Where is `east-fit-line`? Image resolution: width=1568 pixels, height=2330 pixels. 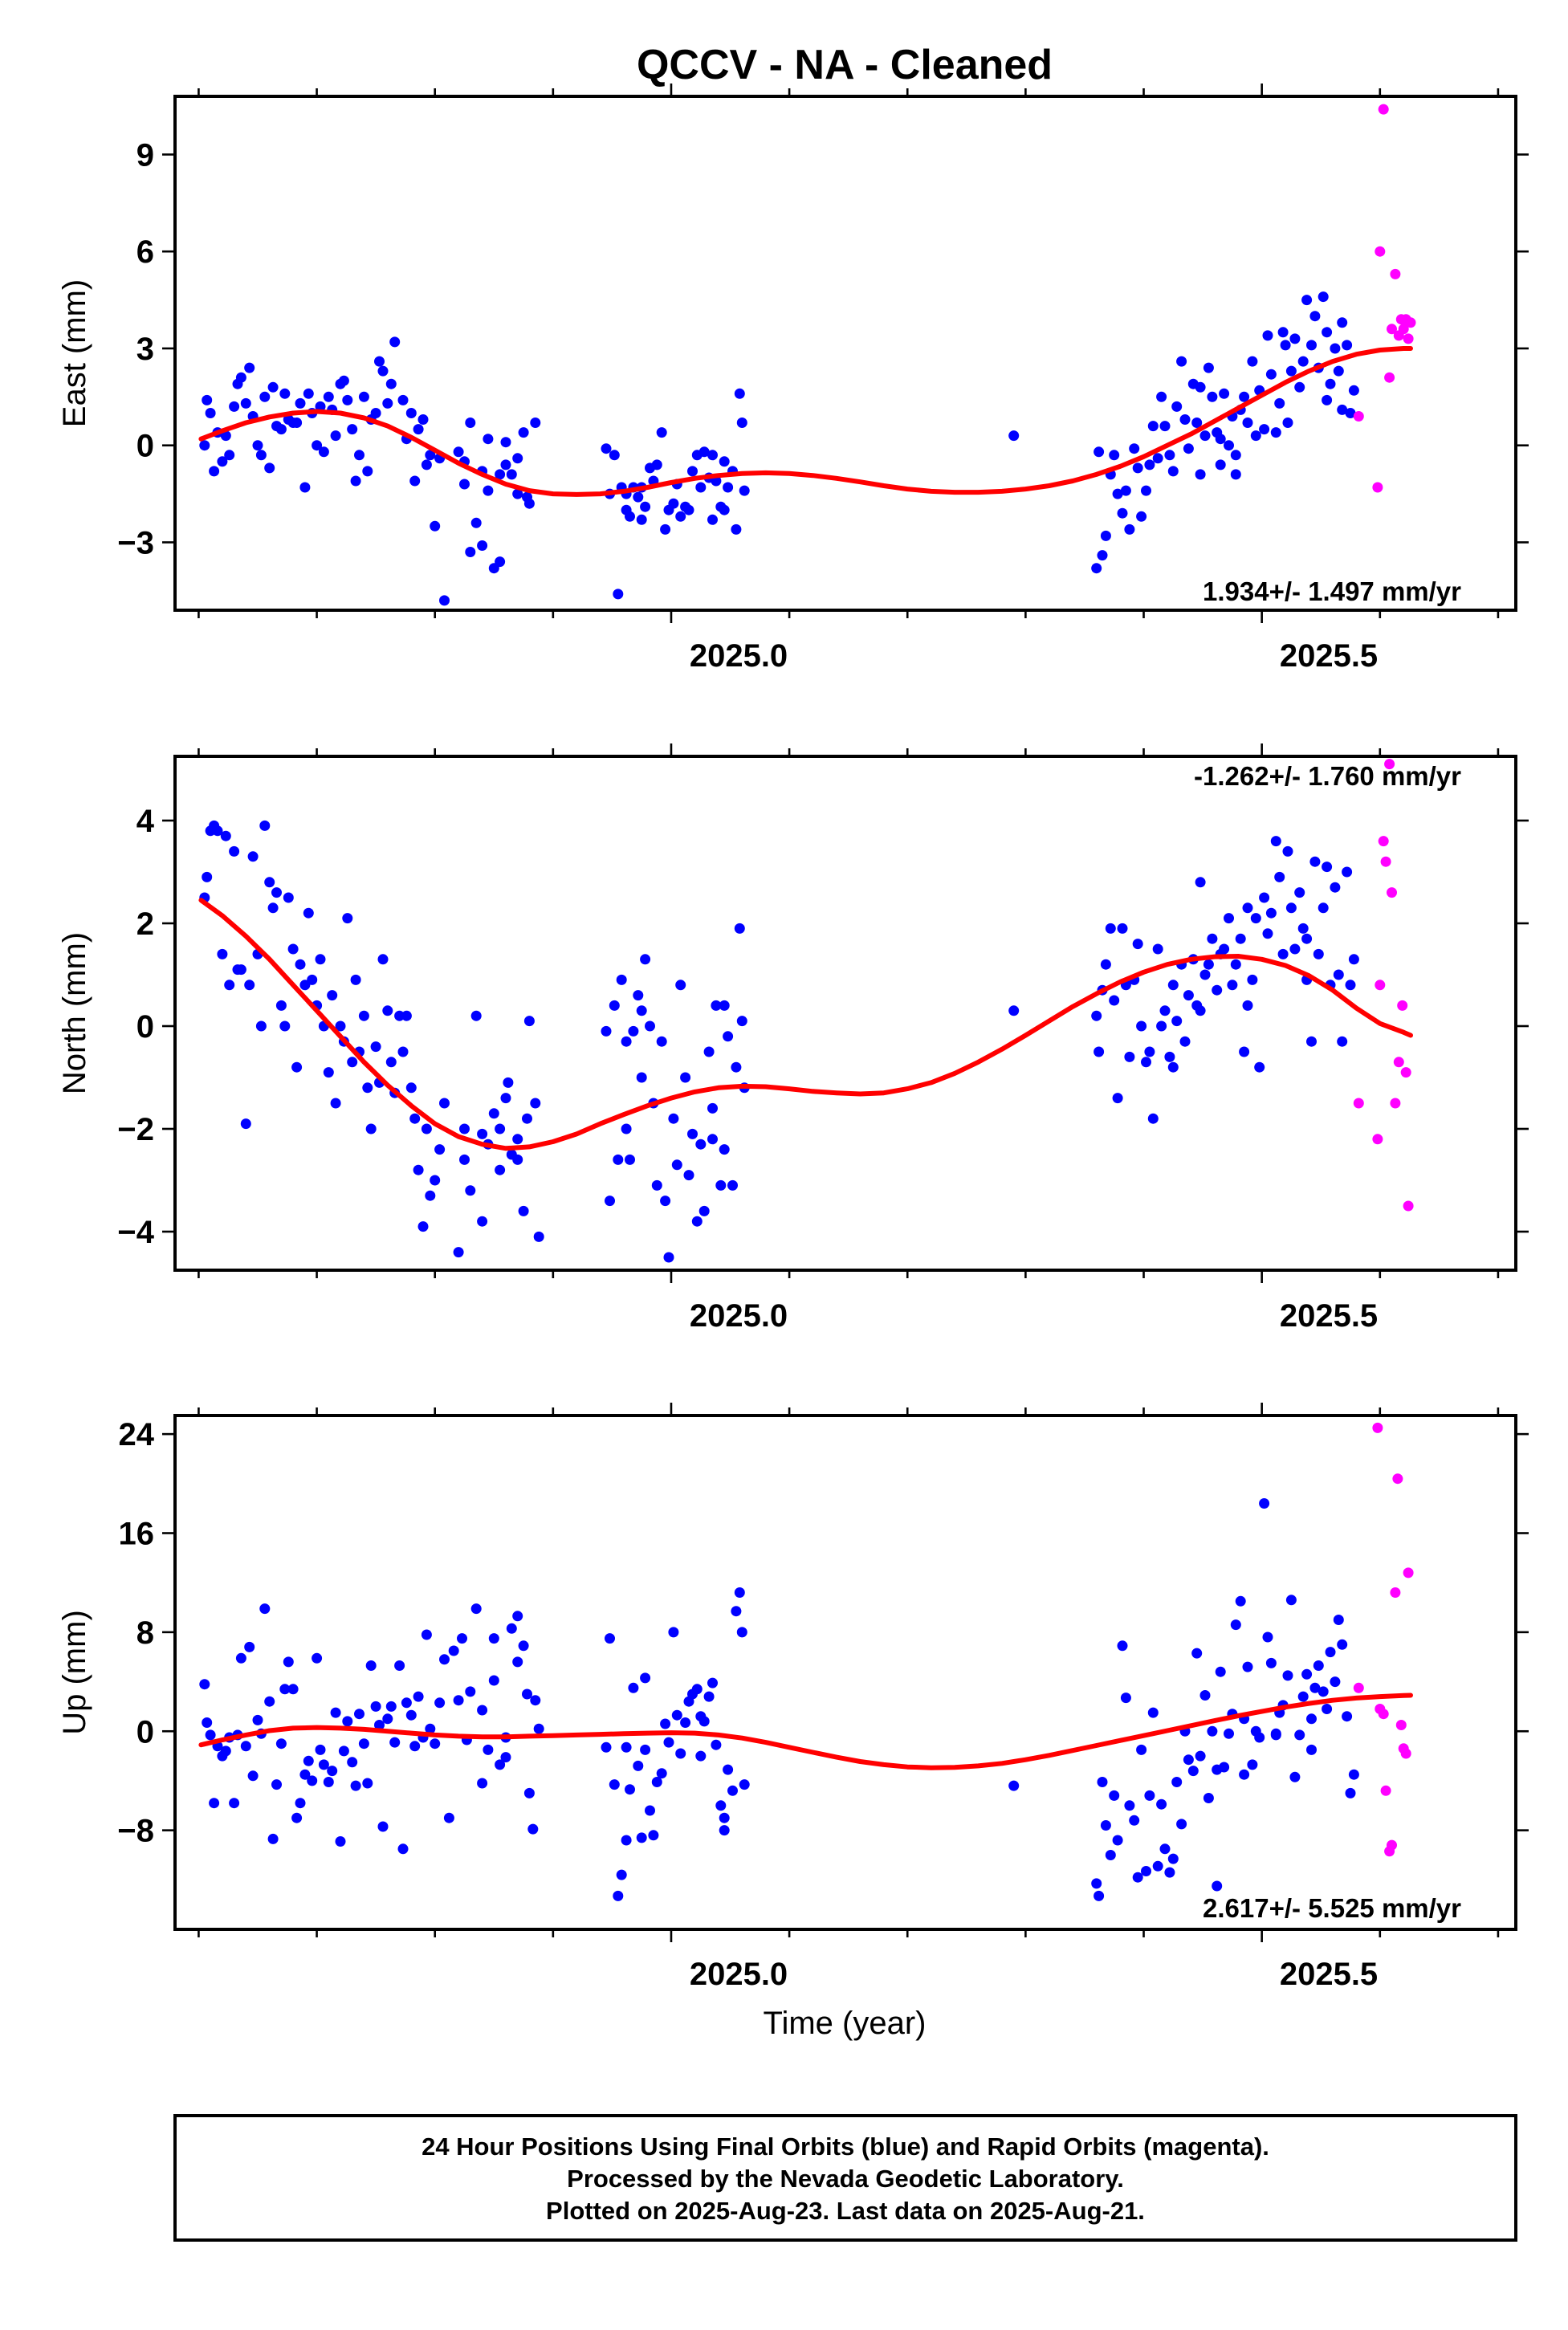 east-fit-line is located at coordinates (805, 421).